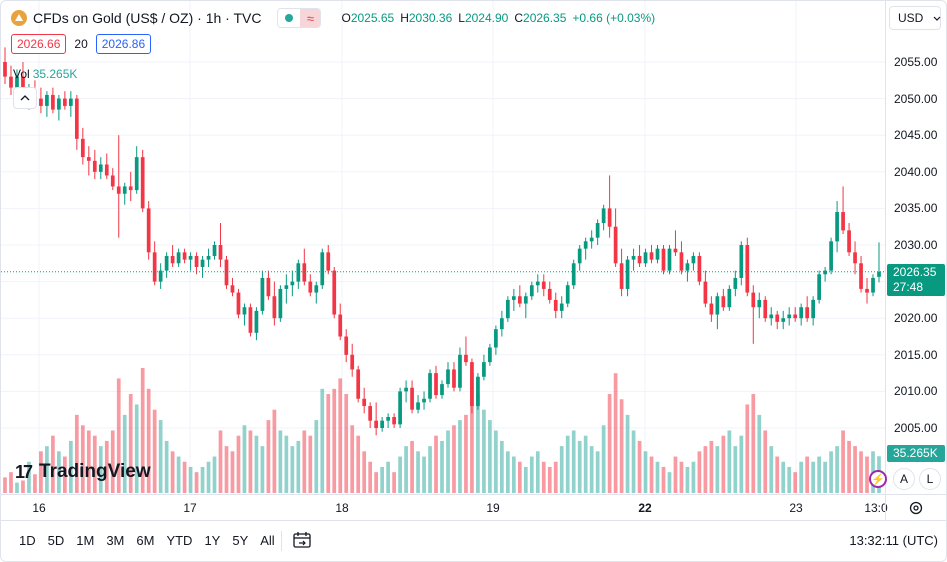 This screenshot has height=562, width=947. Describe the element at coordinates (85, 540) in the screenshot. I see `range-button-1m: 1M` at that location.